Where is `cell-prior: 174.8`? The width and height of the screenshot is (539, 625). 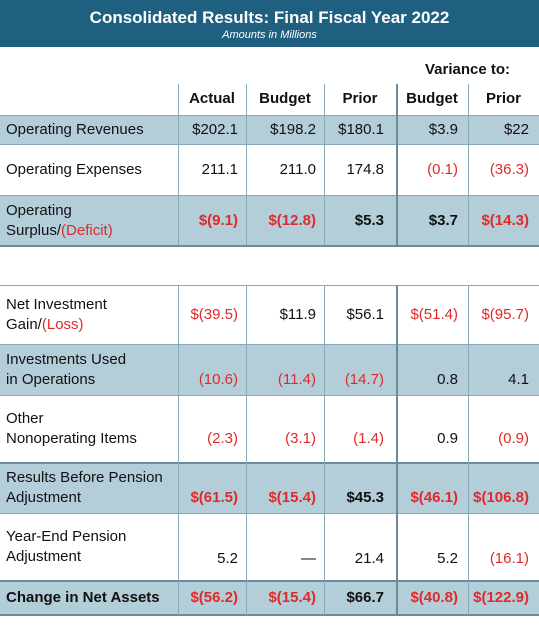 cell-prior: 174.8 is located at coordinates (365, 169).